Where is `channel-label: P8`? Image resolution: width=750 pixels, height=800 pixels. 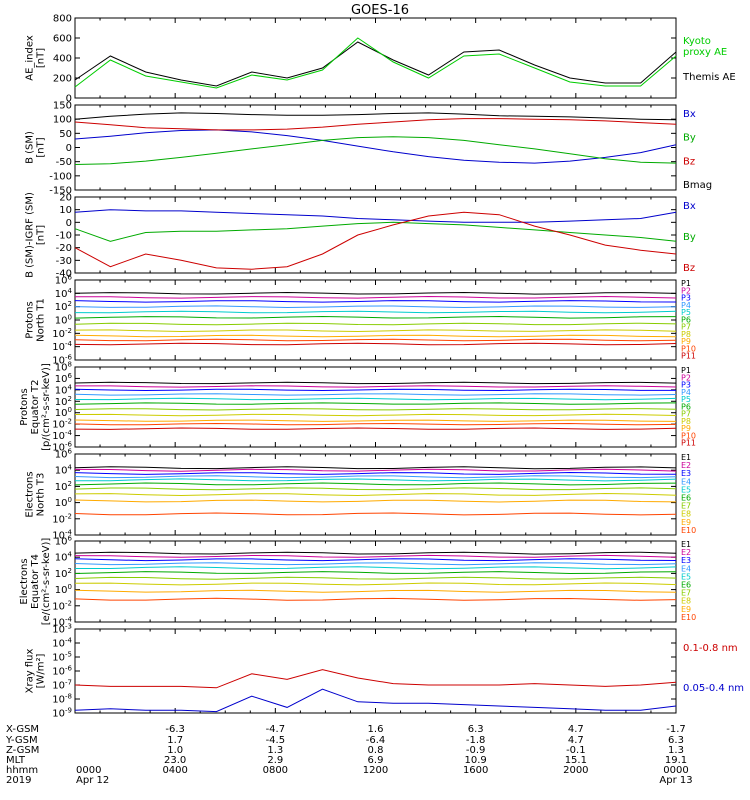 channel-label: P8 is located at coordinates (686, 334).